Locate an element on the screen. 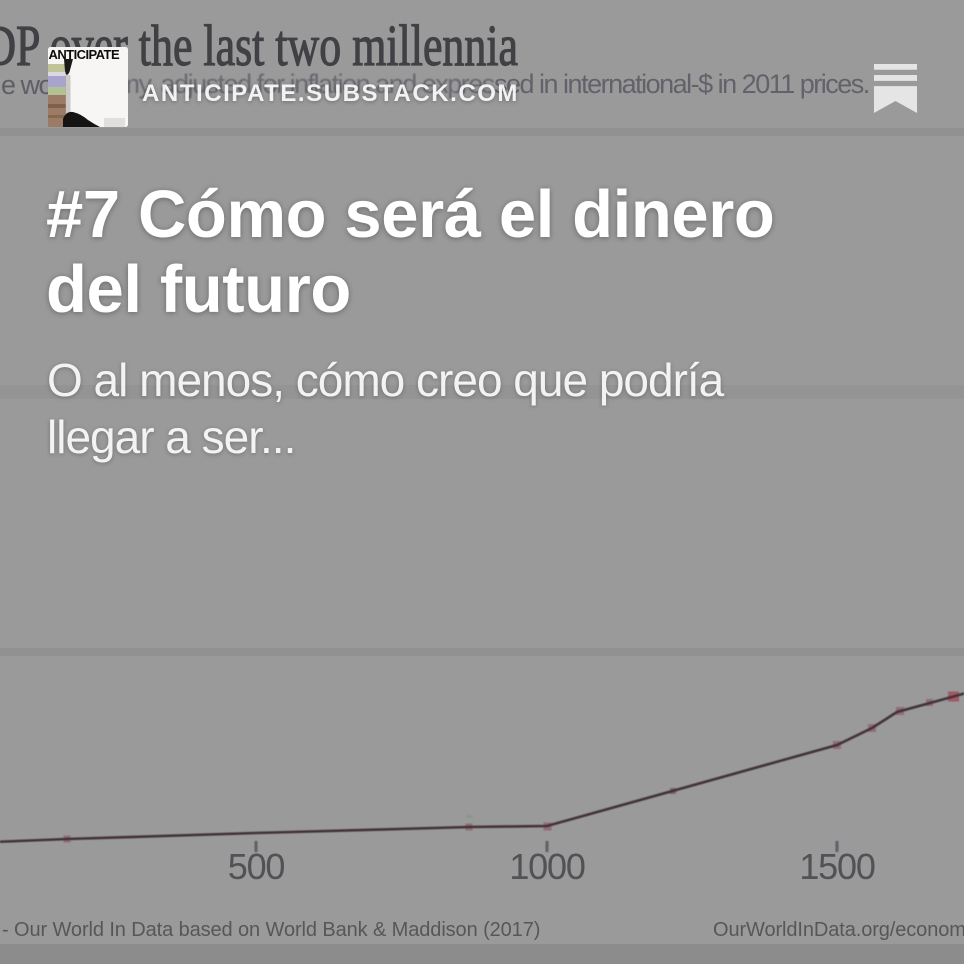 The height and width of the screenshot is (964, 964). svg-text: ANTICIPATE is located at coordinates (84, 54).